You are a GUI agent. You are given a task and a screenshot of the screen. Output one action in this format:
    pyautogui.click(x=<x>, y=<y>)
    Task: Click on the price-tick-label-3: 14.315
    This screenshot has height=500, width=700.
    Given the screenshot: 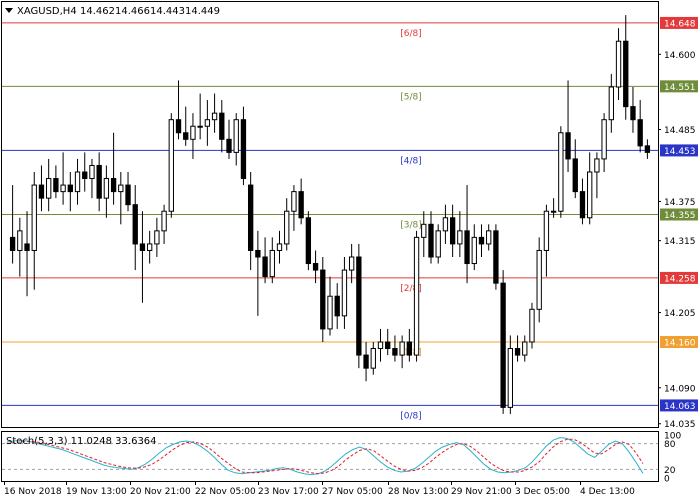 What is the action you would take?
    pyautogui.click(x=680, y=242)
    